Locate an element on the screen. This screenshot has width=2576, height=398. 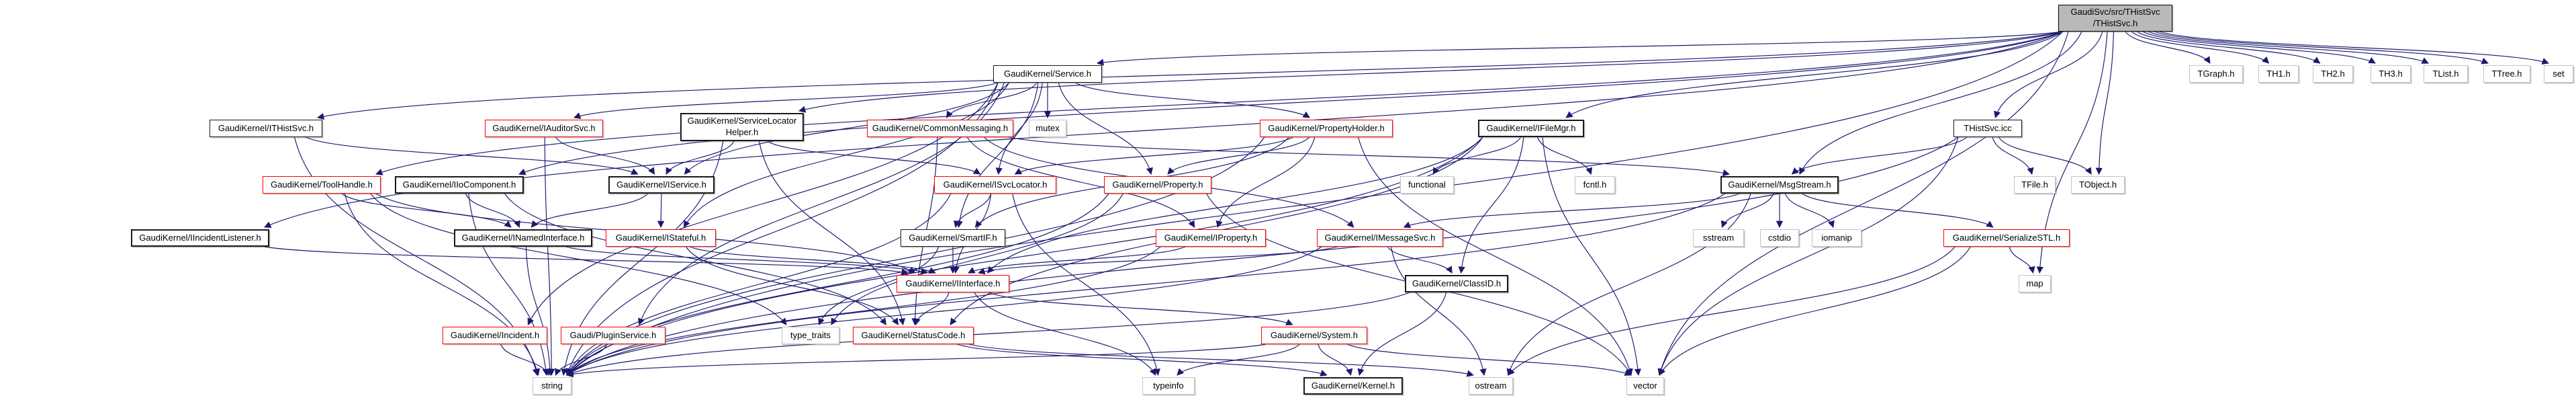
node-iincidentlistener: GaudiKernel/IIncidentListener.h is located at coordinates (200, 238).